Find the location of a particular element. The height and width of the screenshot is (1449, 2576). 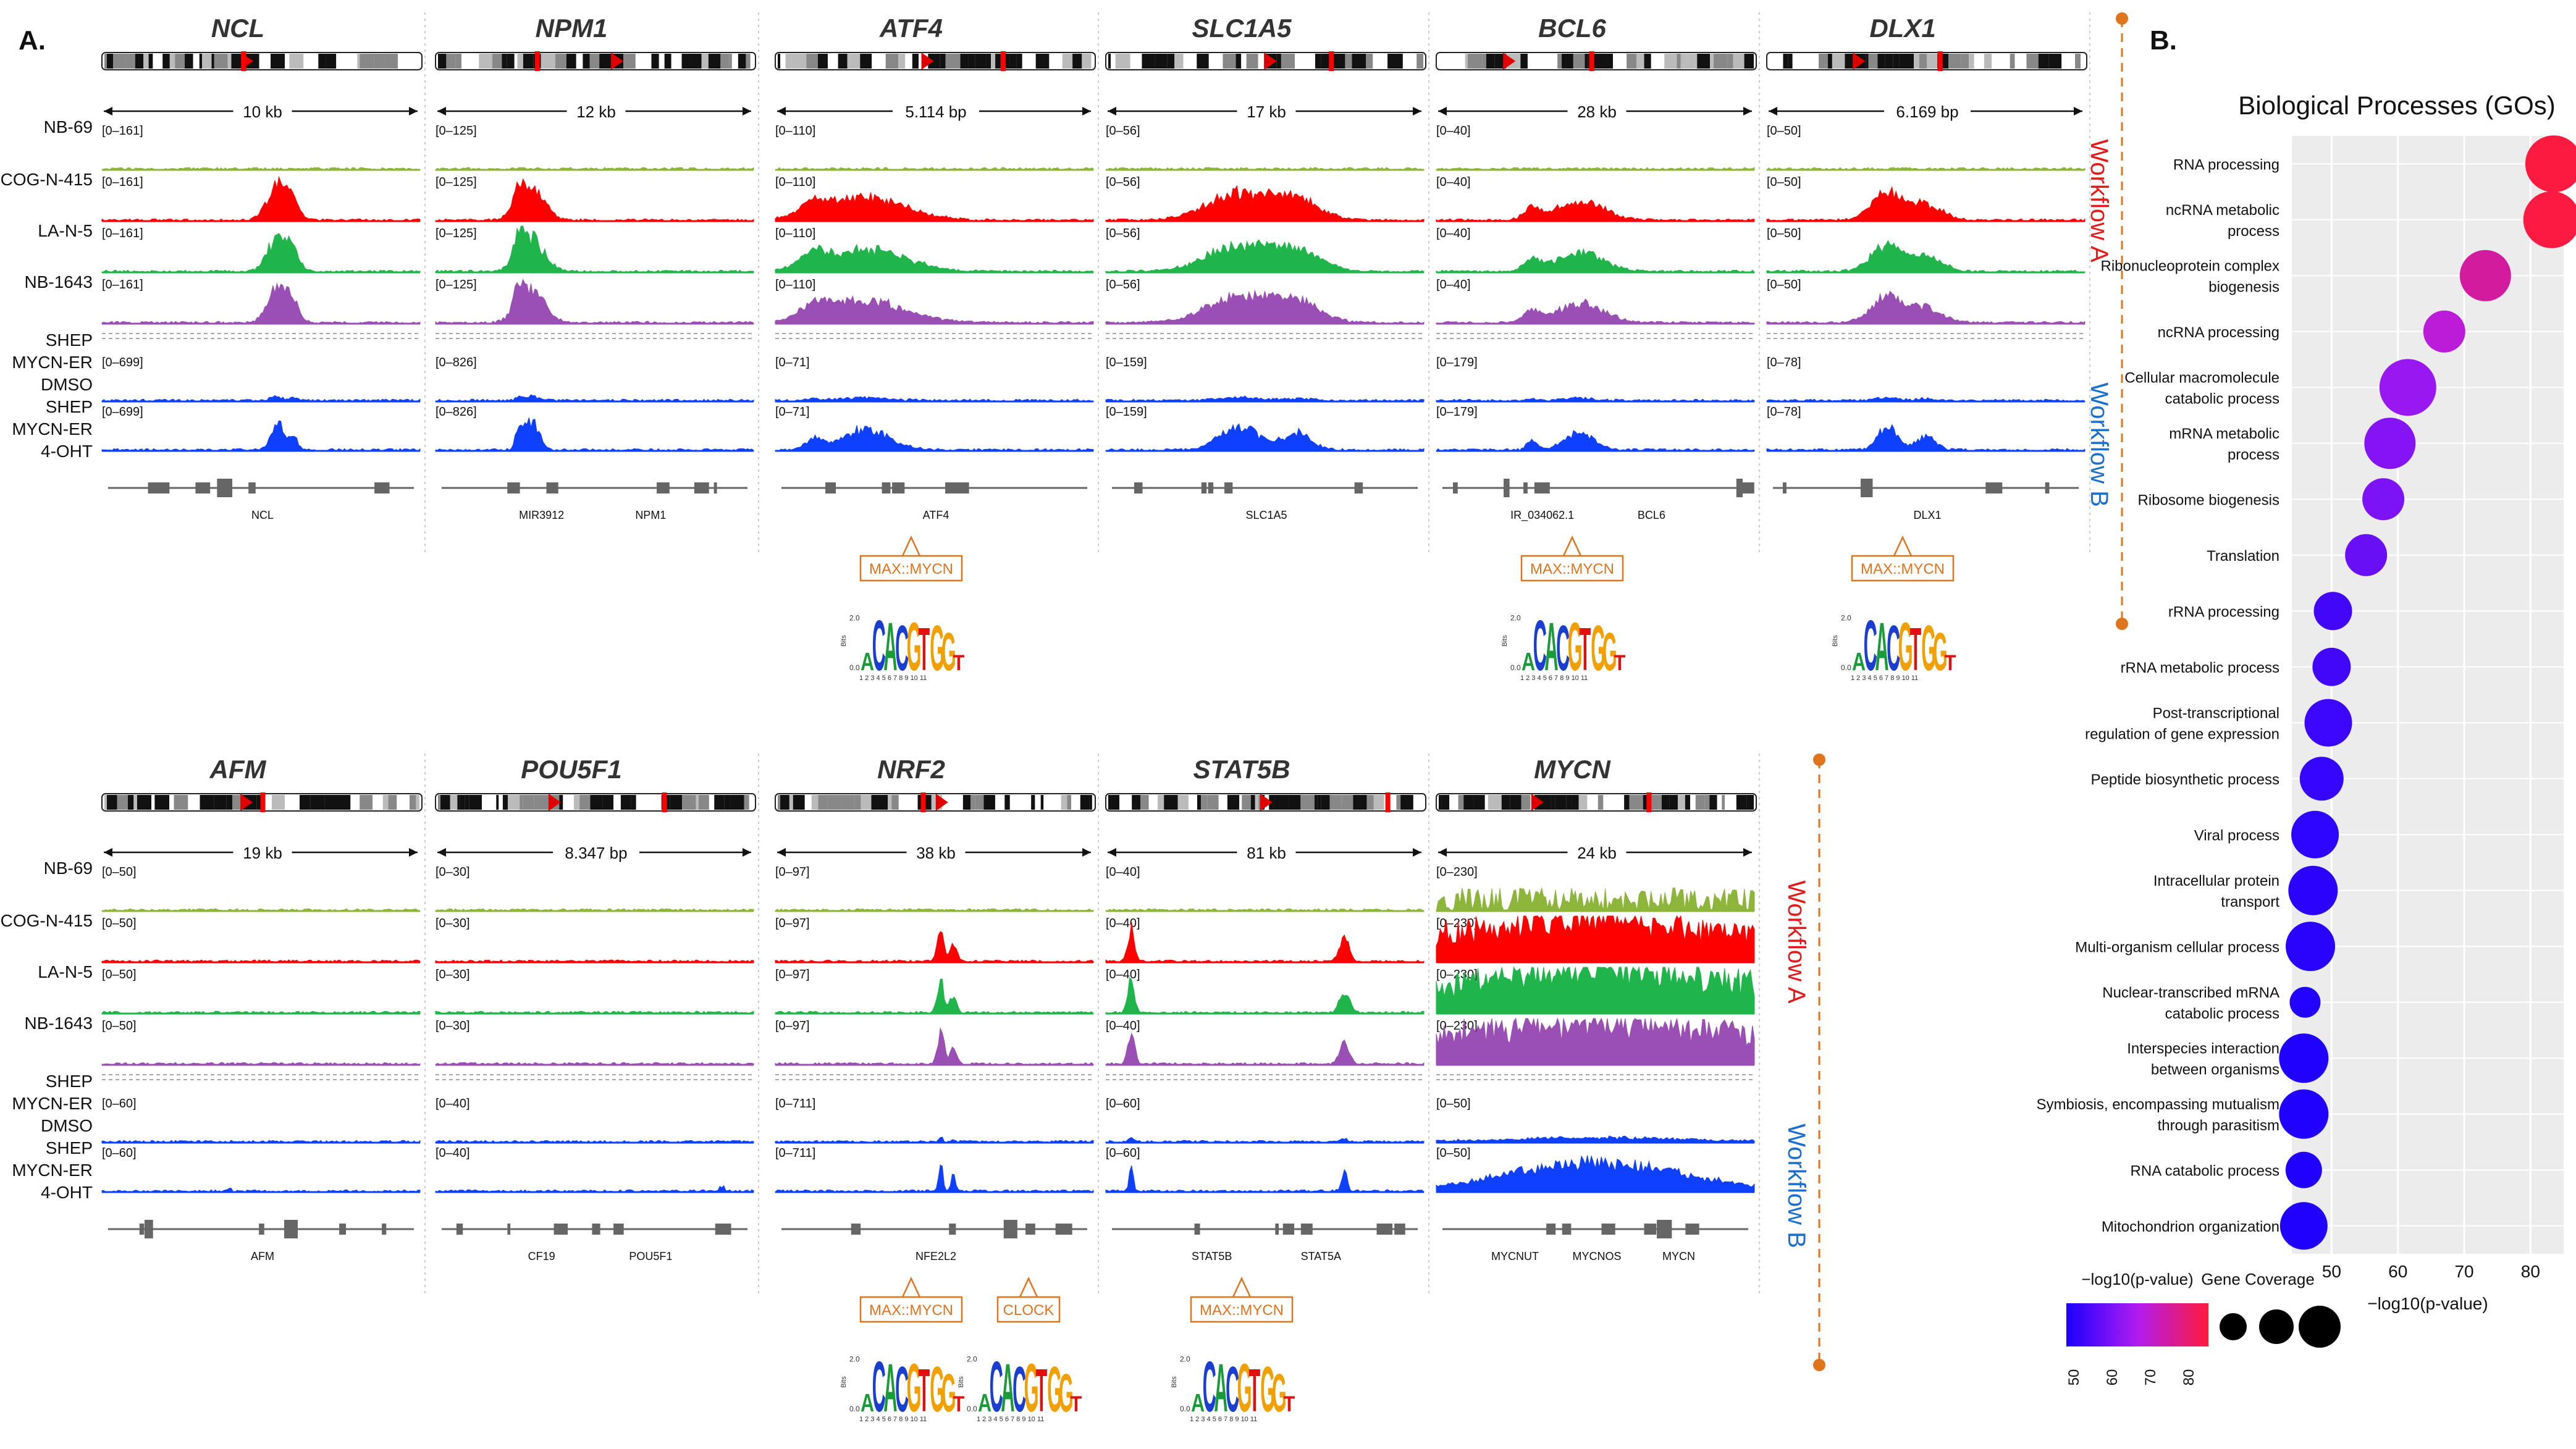

track-range: [0–56] is located at coordinates (1123, 131).